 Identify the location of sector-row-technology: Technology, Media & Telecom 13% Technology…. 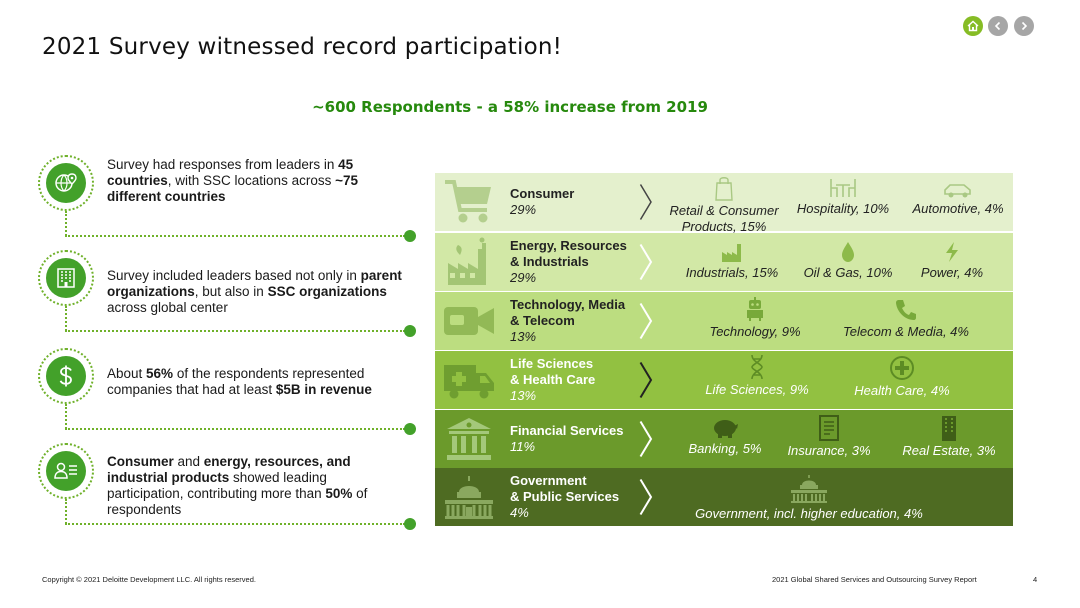
(724, 321).